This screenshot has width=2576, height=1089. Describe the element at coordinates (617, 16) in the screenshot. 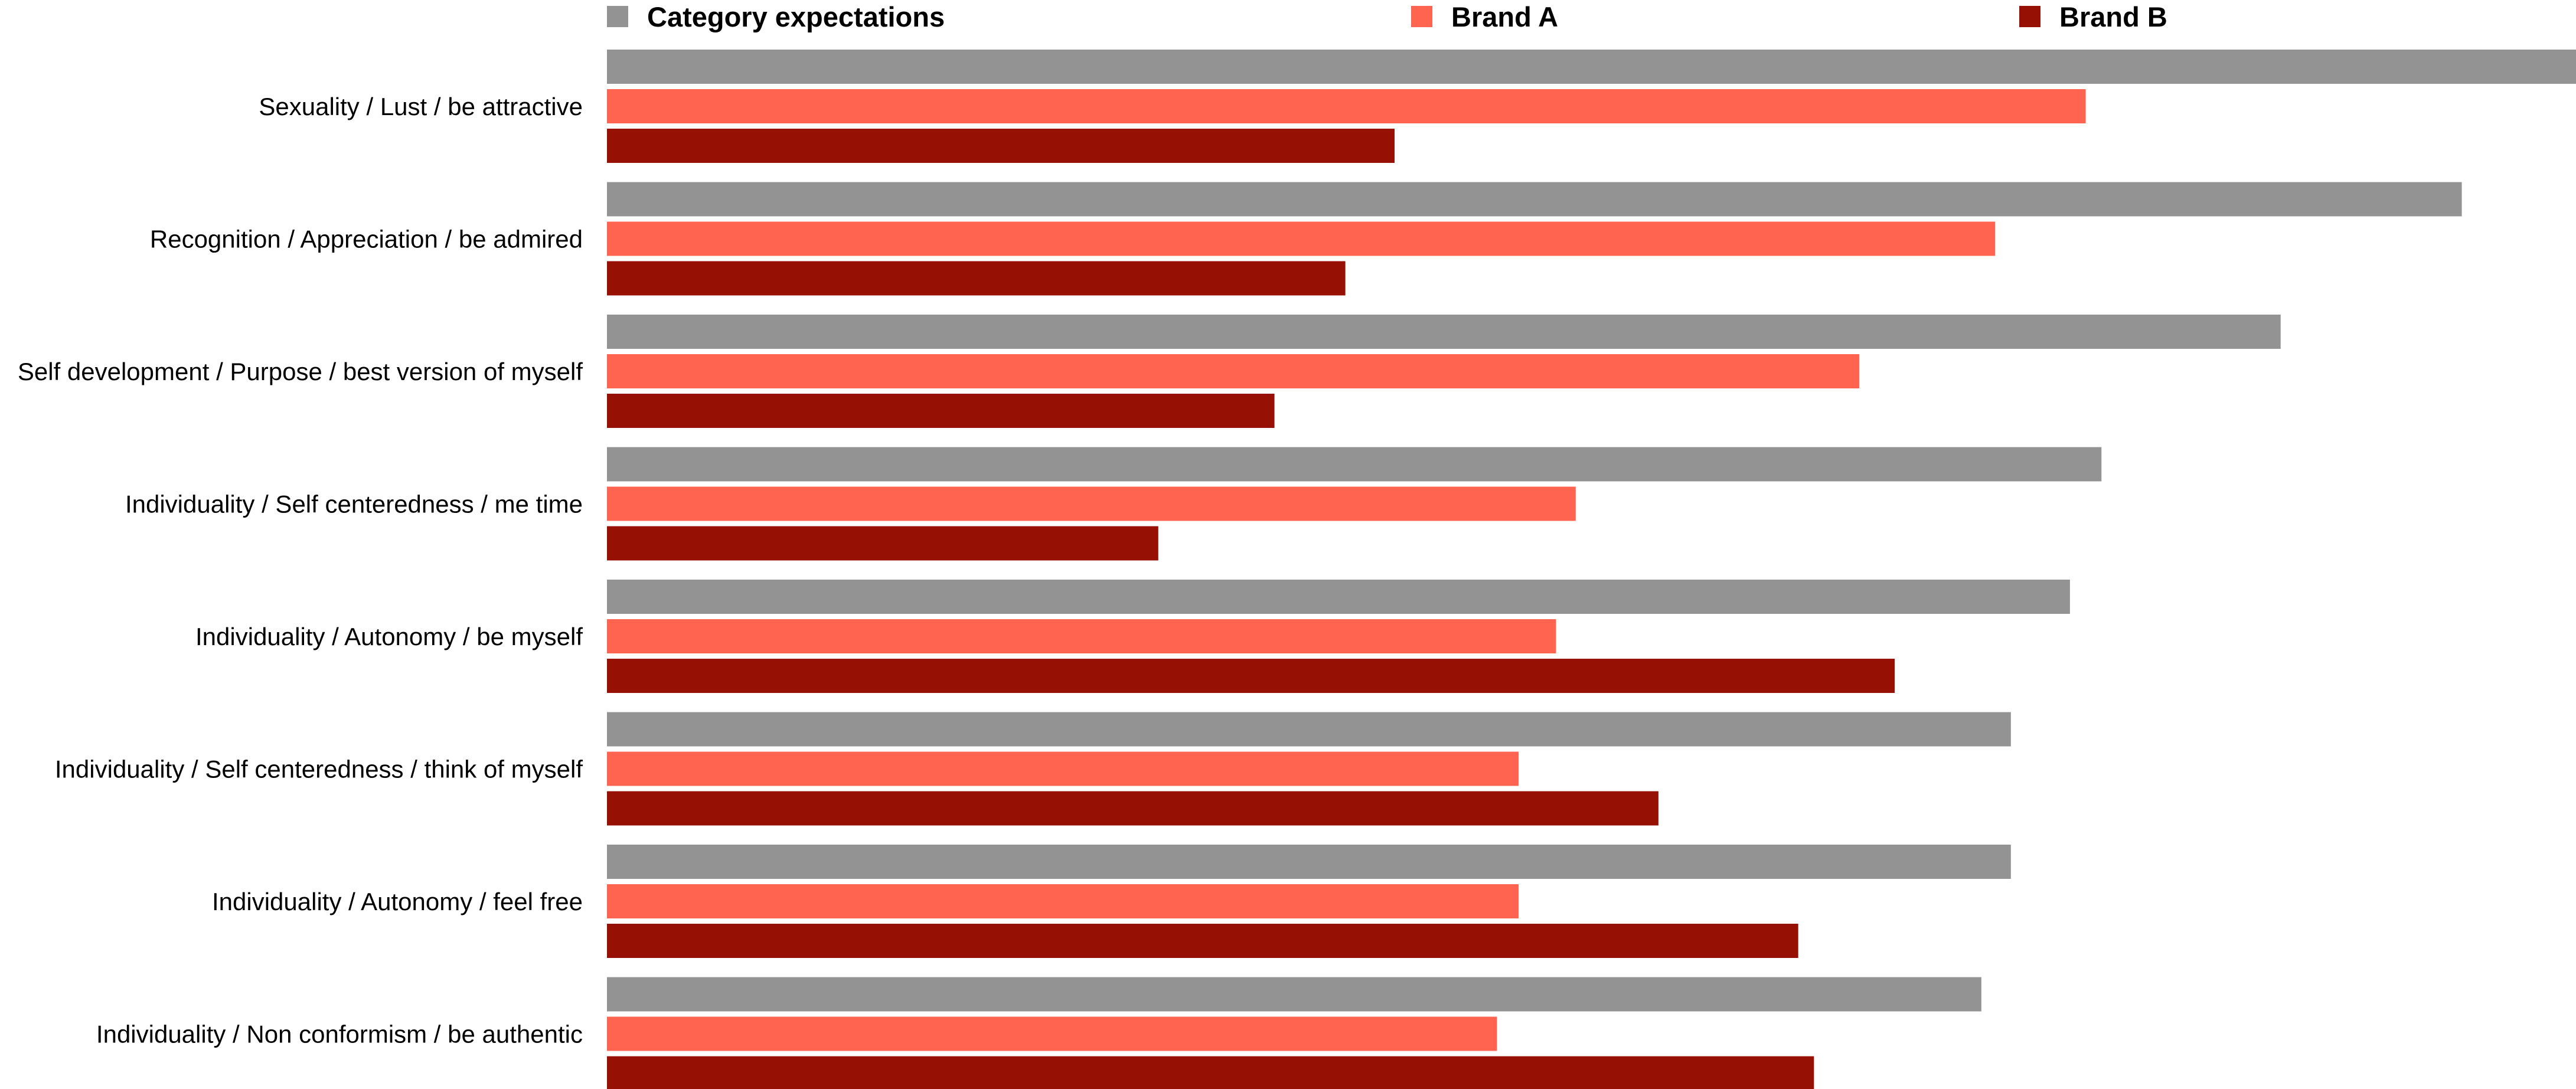

I see `legend-swatch-category-expectations` at that location.